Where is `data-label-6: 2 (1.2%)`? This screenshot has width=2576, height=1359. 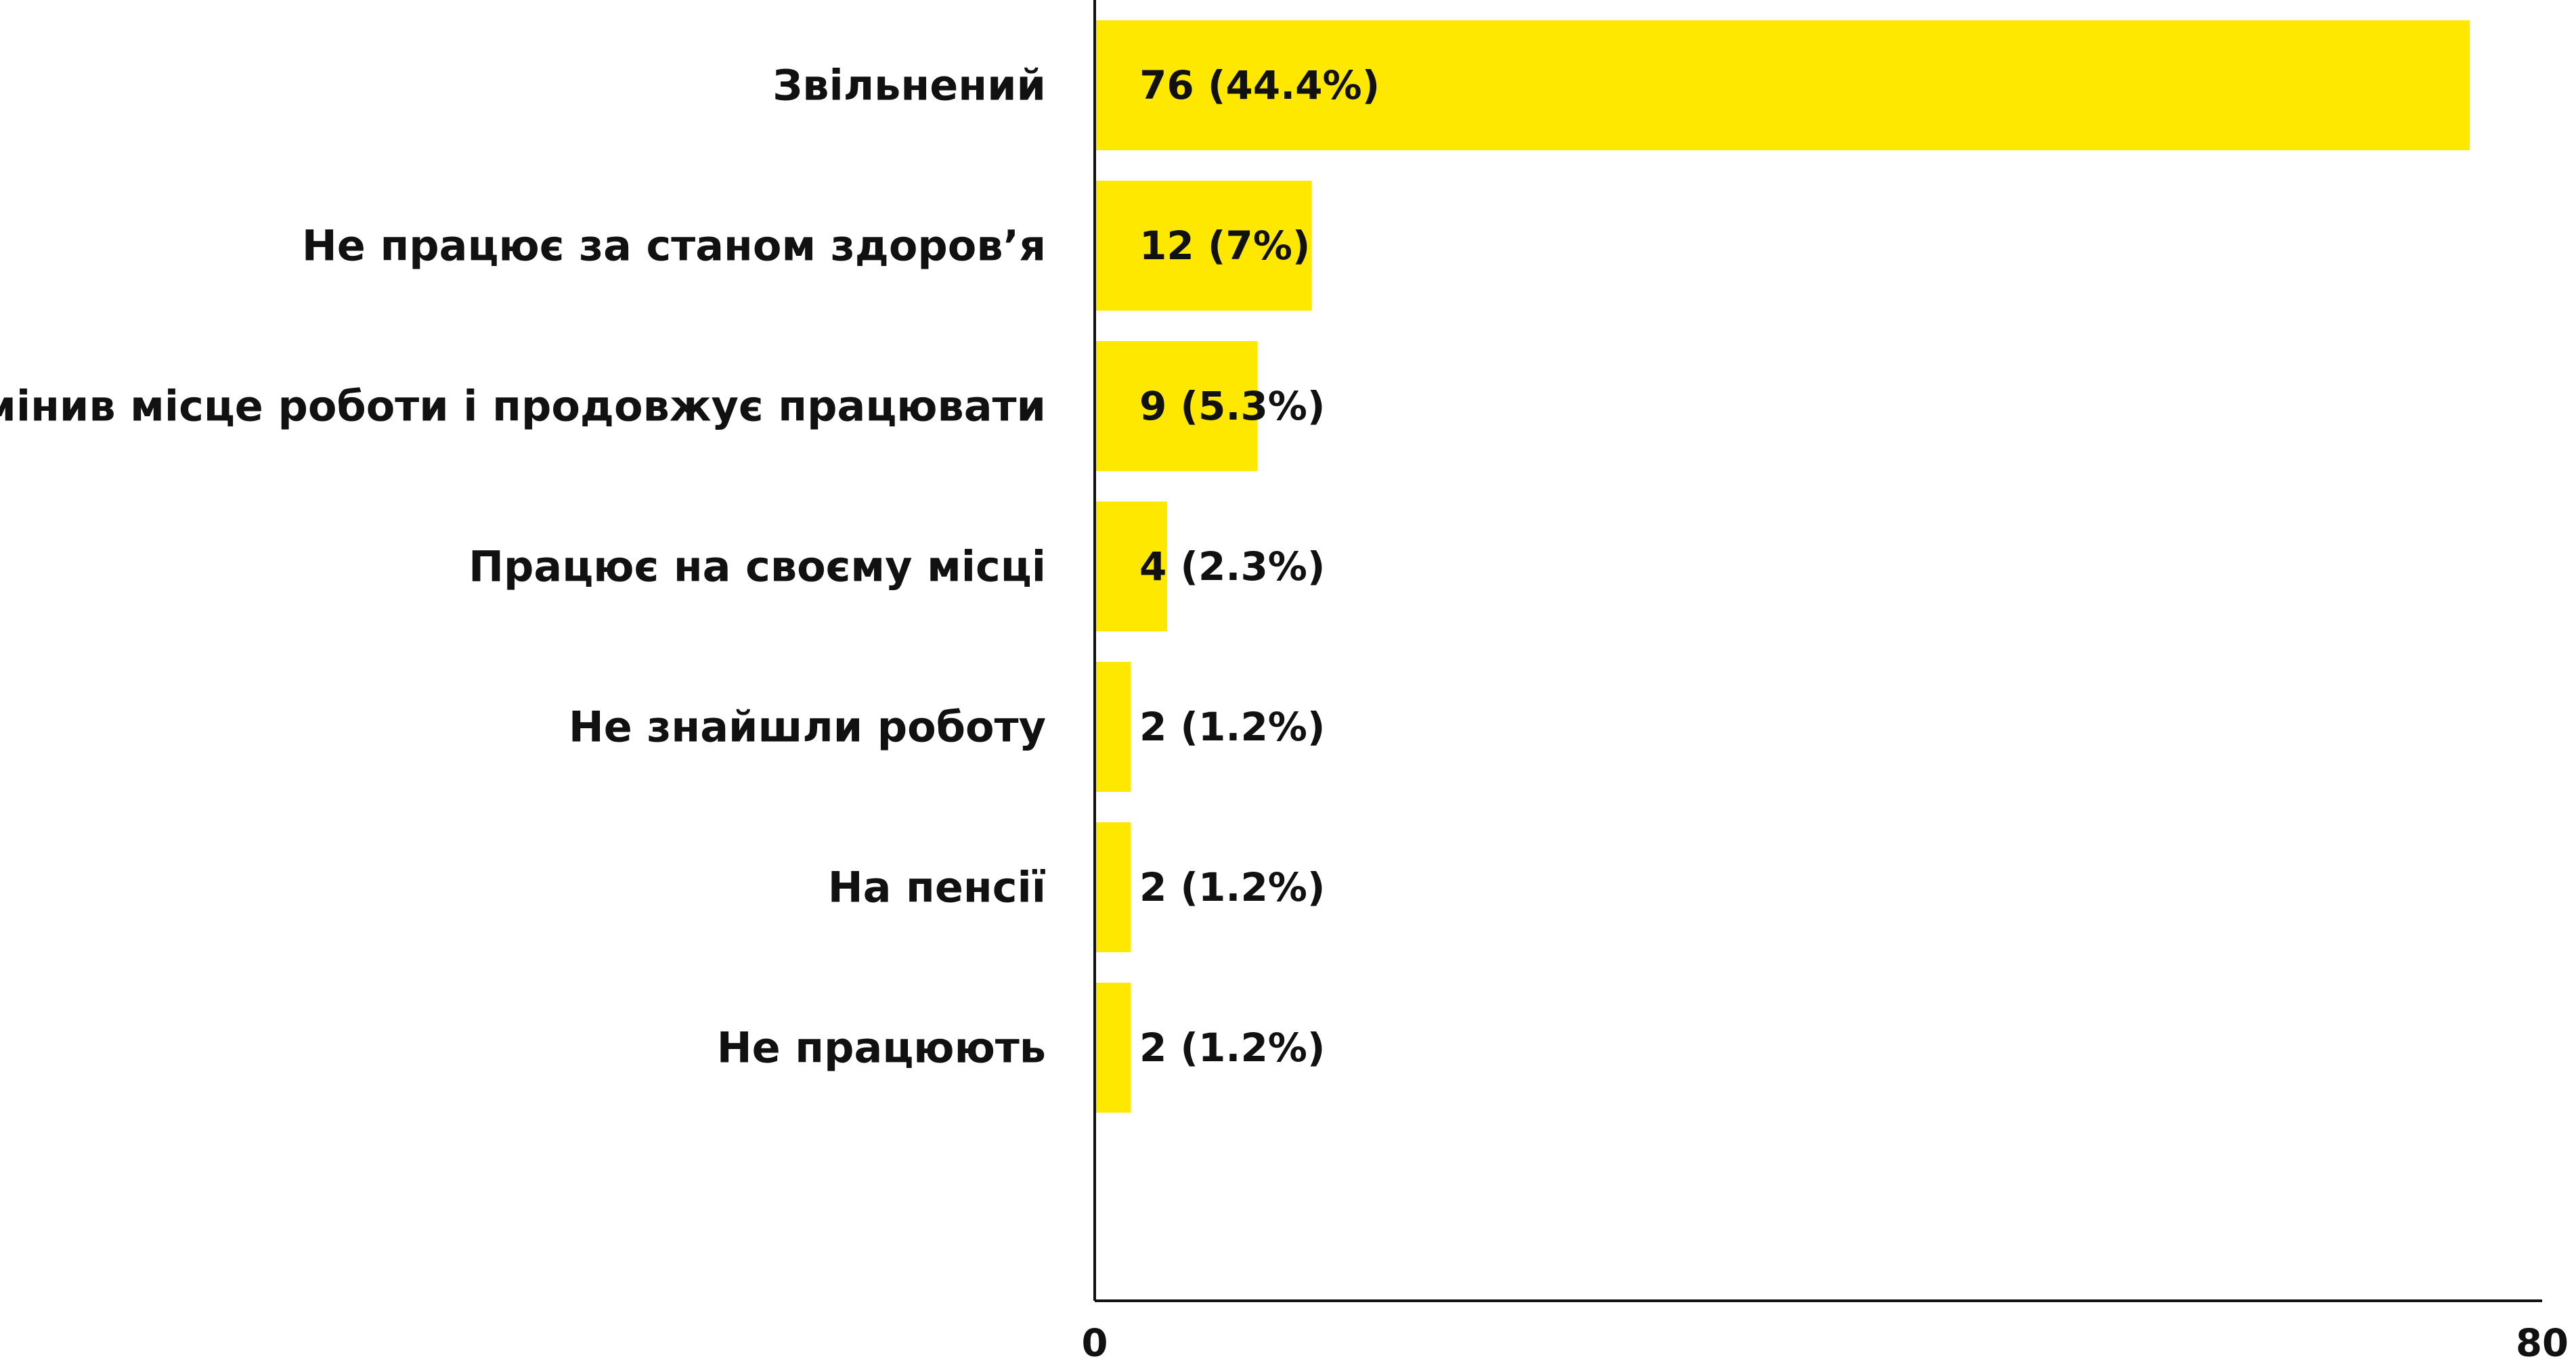
data-label-6: 2 (1.2%) is located at coordinates (1232, 1048).